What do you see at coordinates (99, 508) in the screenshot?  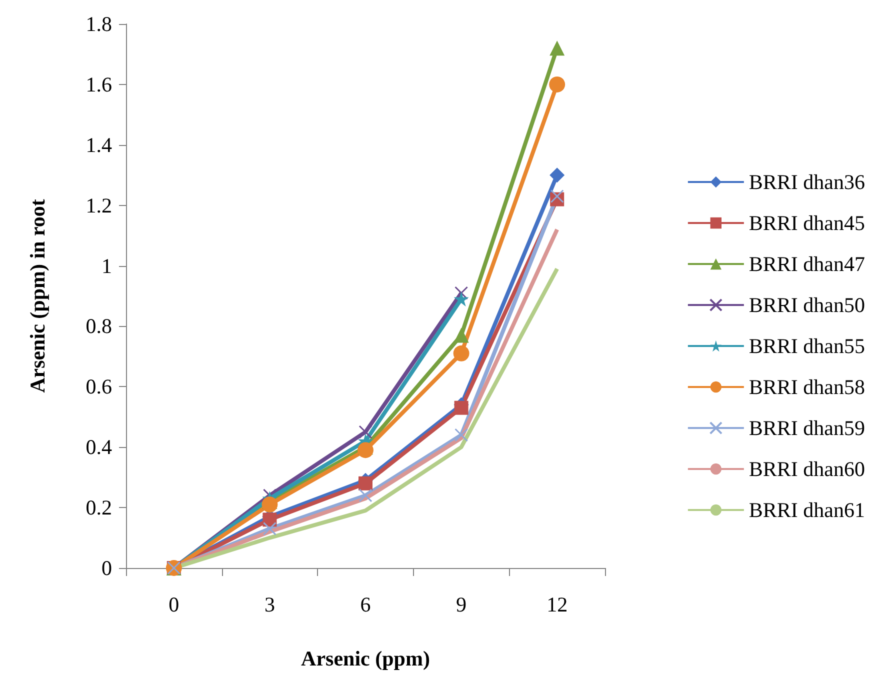 I see `y-tick-label: 0.2` at bounding box center [99, 508].